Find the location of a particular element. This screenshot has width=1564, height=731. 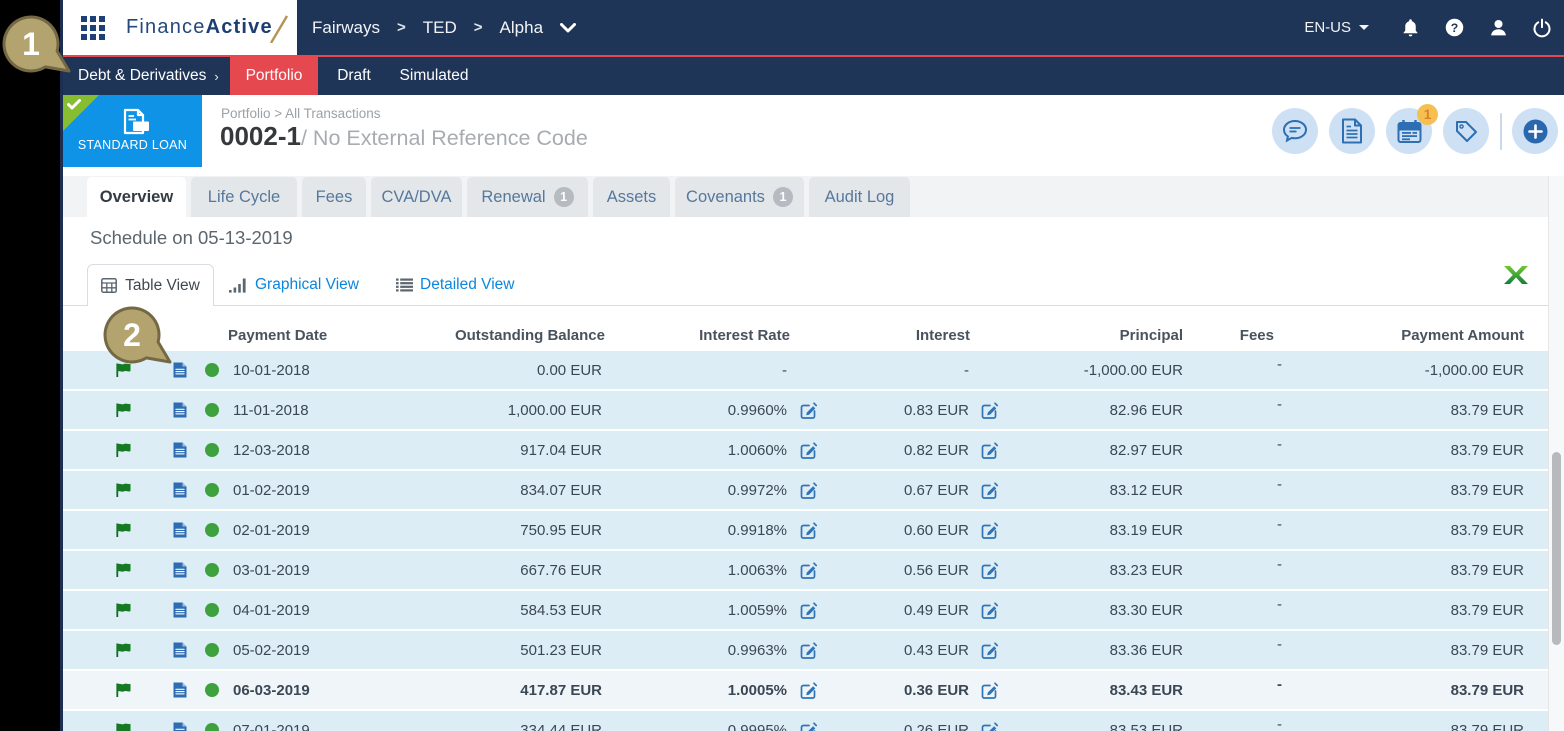

logout-power-icon is located at coordinates (1542, 28).